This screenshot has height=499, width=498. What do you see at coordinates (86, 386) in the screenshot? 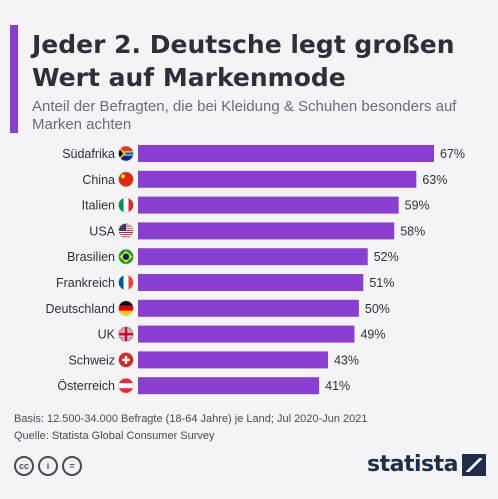
I see `category-label: Österreich` at bounding box center [86, 386].